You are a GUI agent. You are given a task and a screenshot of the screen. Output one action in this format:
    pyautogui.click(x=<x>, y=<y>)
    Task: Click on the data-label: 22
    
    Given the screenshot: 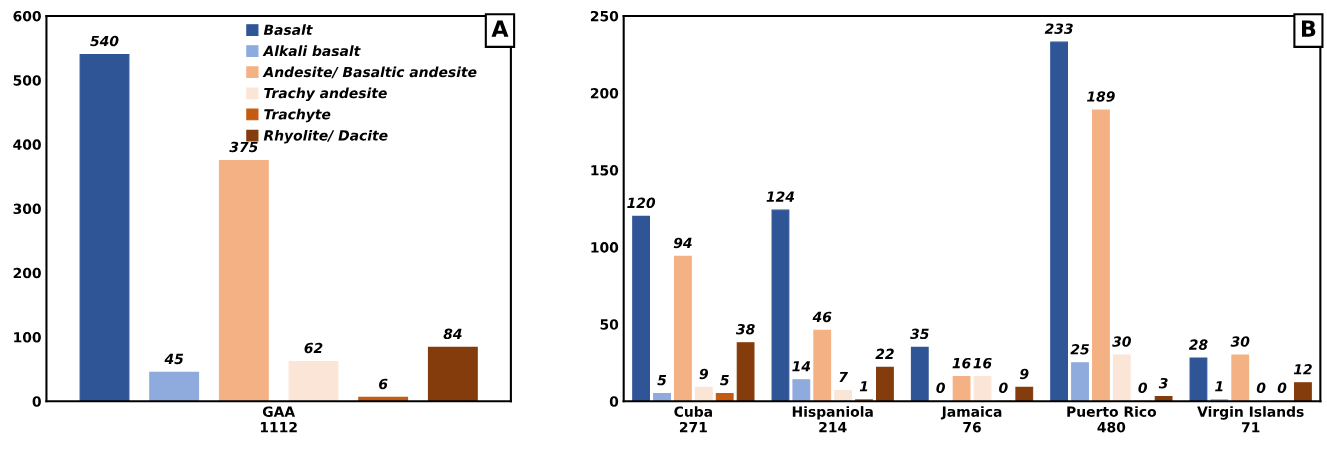 What is the action you would take?
    pyautogui.click(x=884, y=353)
    